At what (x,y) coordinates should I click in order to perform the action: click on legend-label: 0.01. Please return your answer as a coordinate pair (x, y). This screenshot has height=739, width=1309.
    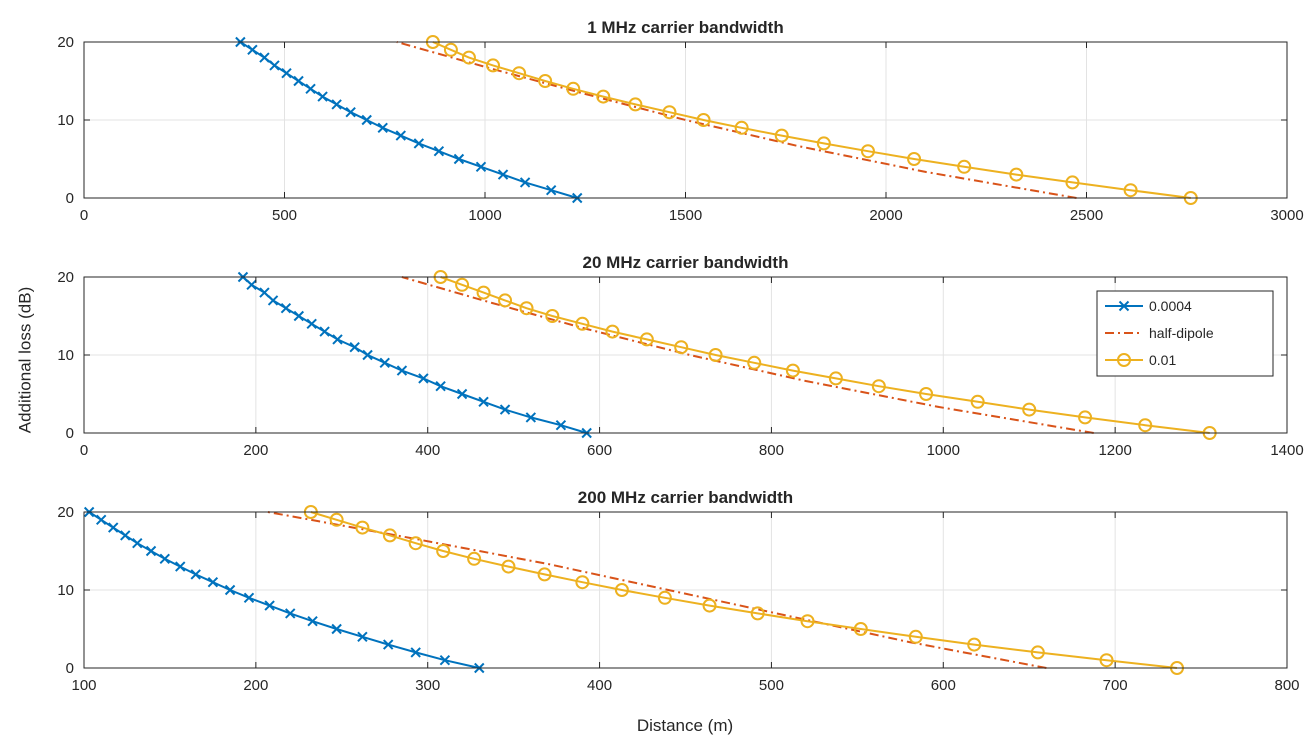
    Looking at the image, I should click on (1162, 360).